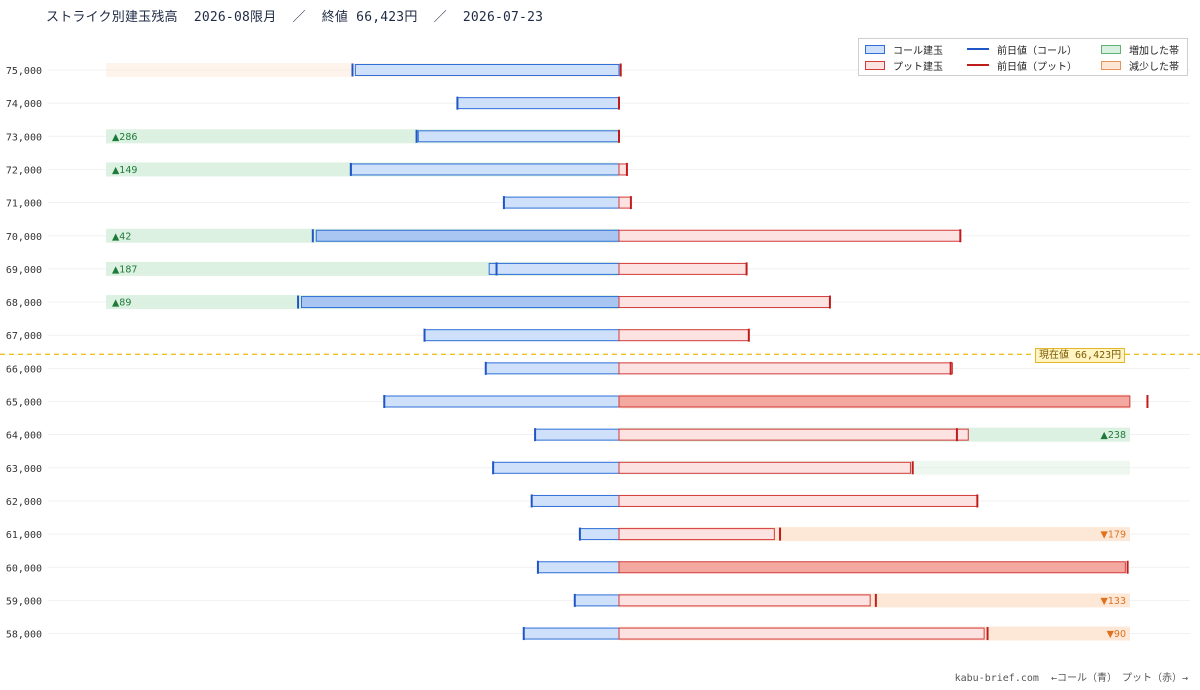  I want to click on strike-label: 58,000, so click(24, 635).